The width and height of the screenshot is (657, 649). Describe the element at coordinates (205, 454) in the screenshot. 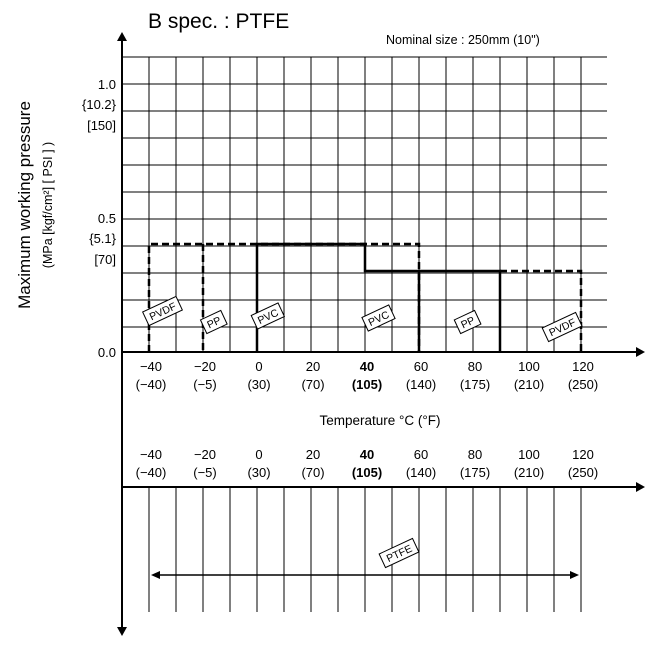

I see `x-tick-label-c-bottom: −20` at that location.